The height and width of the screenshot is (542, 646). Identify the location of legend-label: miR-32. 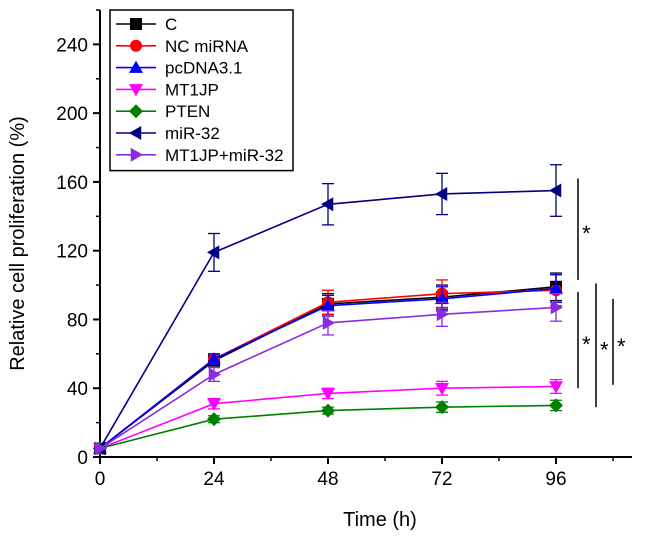
(192, 133).